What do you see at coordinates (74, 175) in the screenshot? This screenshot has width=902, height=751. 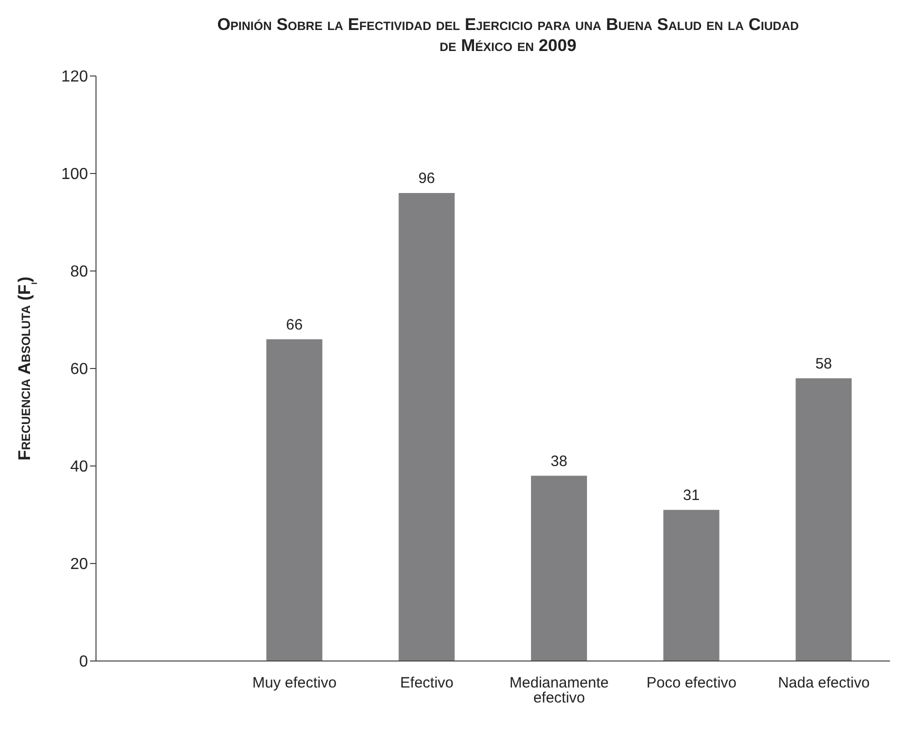 I see `y-tick-label: 100` at bounding box center [74, 175].